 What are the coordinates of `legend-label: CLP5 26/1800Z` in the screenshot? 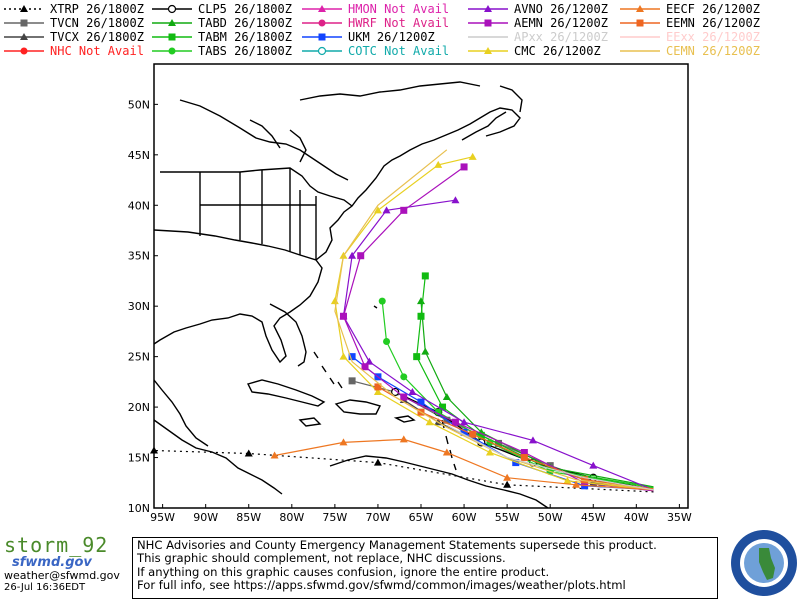 It's located at (245, 9).